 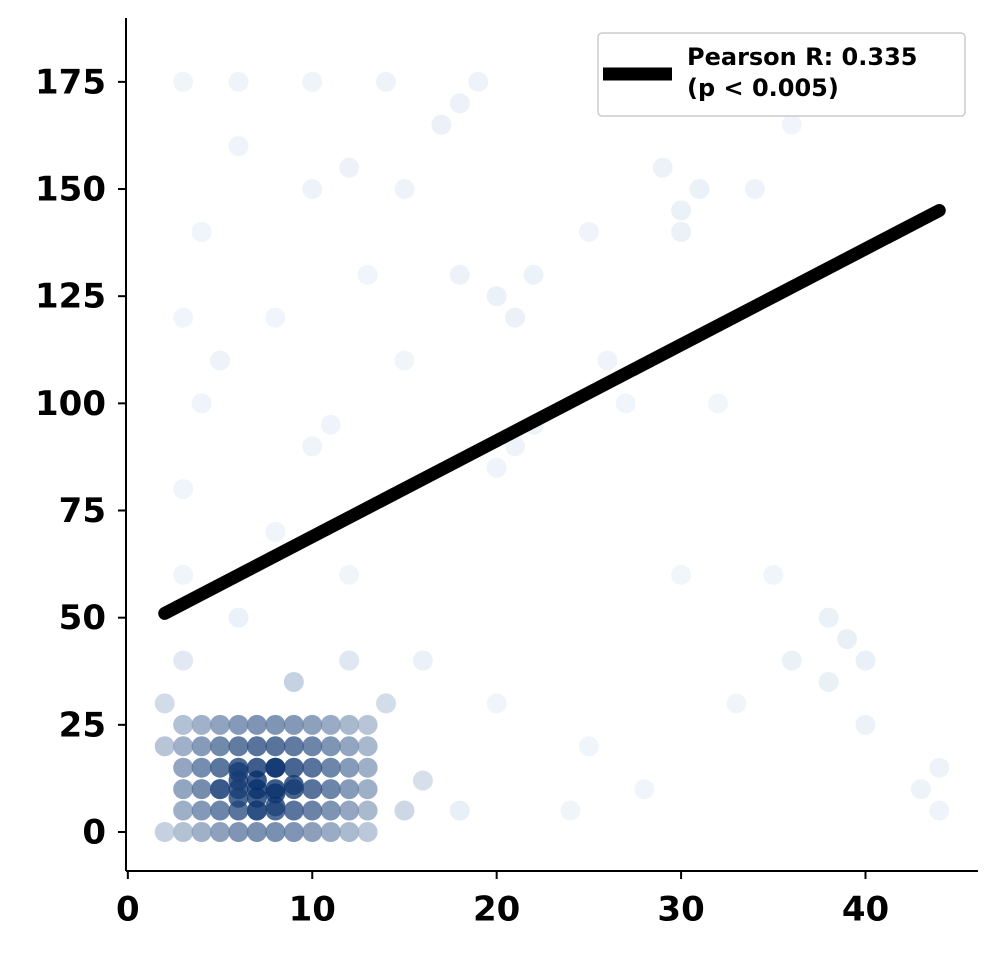 What do you see at coordinates (802, 72) in the screenshot?
I see `legend-label: Pearson R: 0.335 (p < 0.005)` at bounding box center [802, 72].